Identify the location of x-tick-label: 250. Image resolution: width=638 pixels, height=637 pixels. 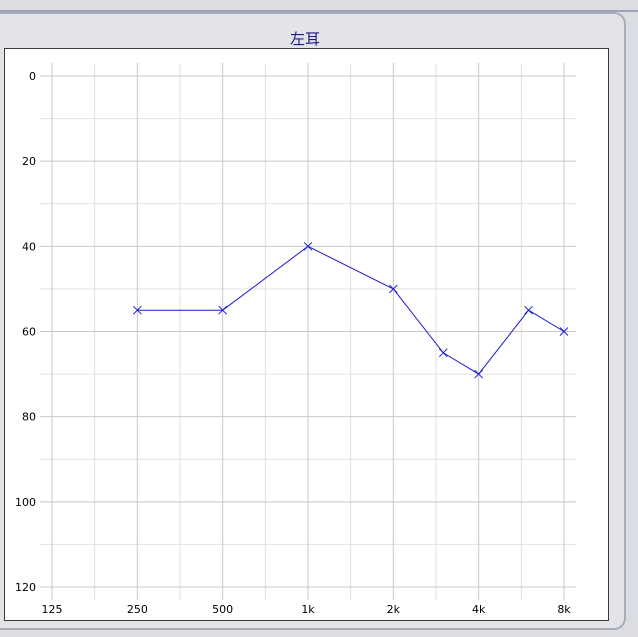
(137, 609).